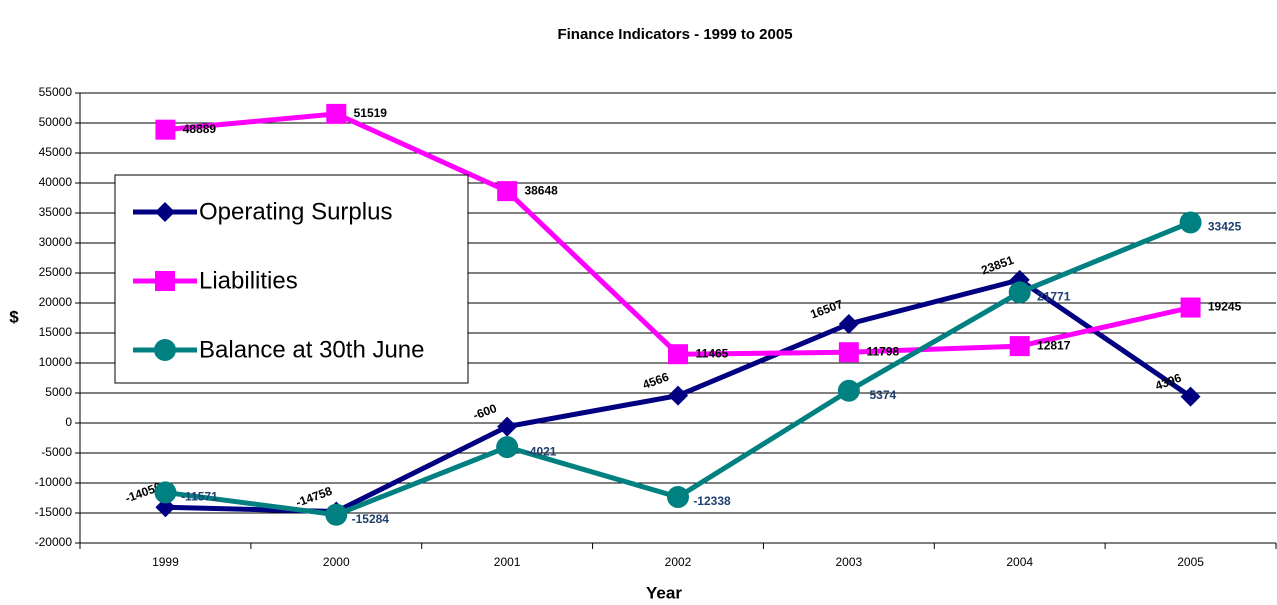 Image resolution: width=1277 pixels, height=605 pixels. What do you see at coordinates (56, 452) in the screenshot?
I see `y-tick-label: -5000` at bounding box center [56, 452].